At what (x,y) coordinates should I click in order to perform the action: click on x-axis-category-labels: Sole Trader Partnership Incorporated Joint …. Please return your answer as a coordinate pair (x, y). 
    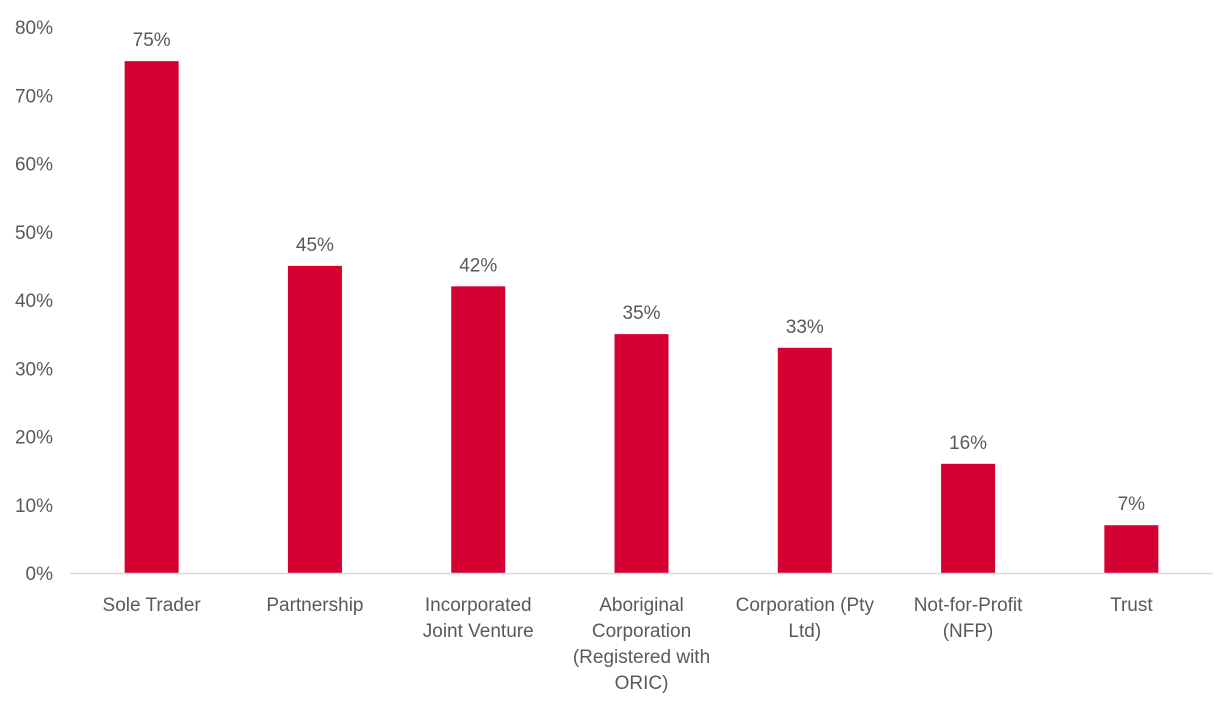
    Looking at the image, I should click on (628, 644).